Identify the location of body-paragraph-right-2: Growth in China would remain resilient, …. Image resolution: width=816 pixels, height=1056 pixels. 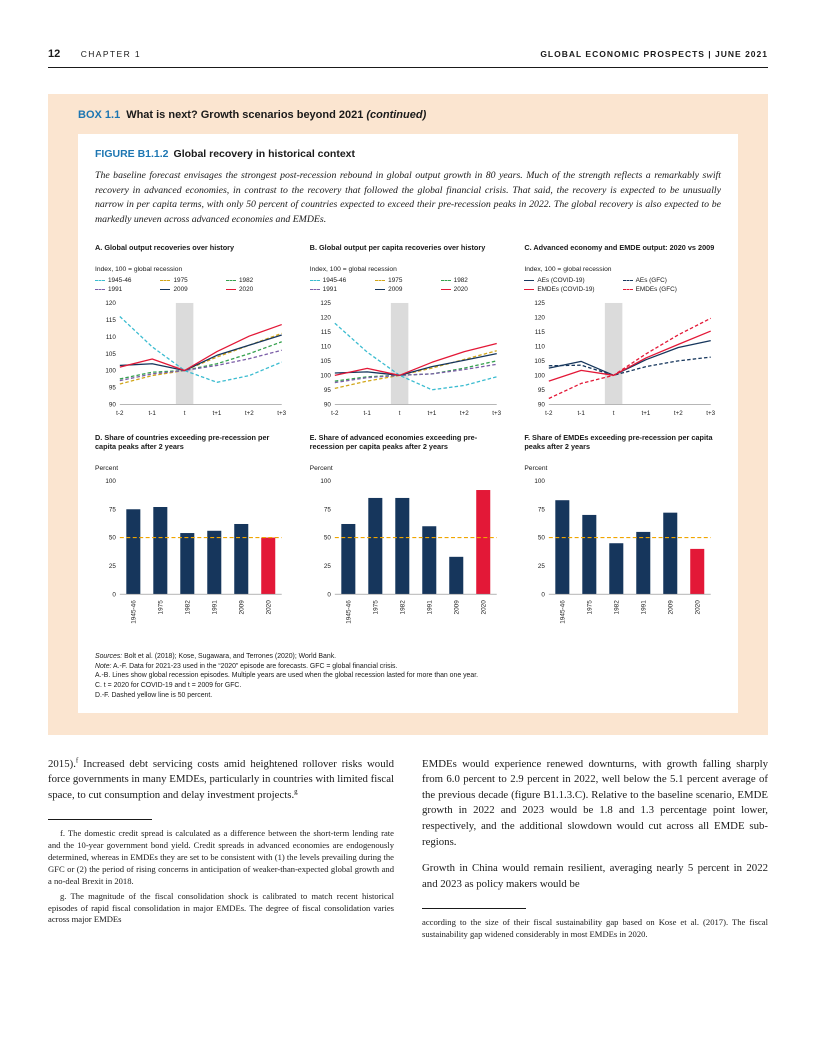
(595, 876).